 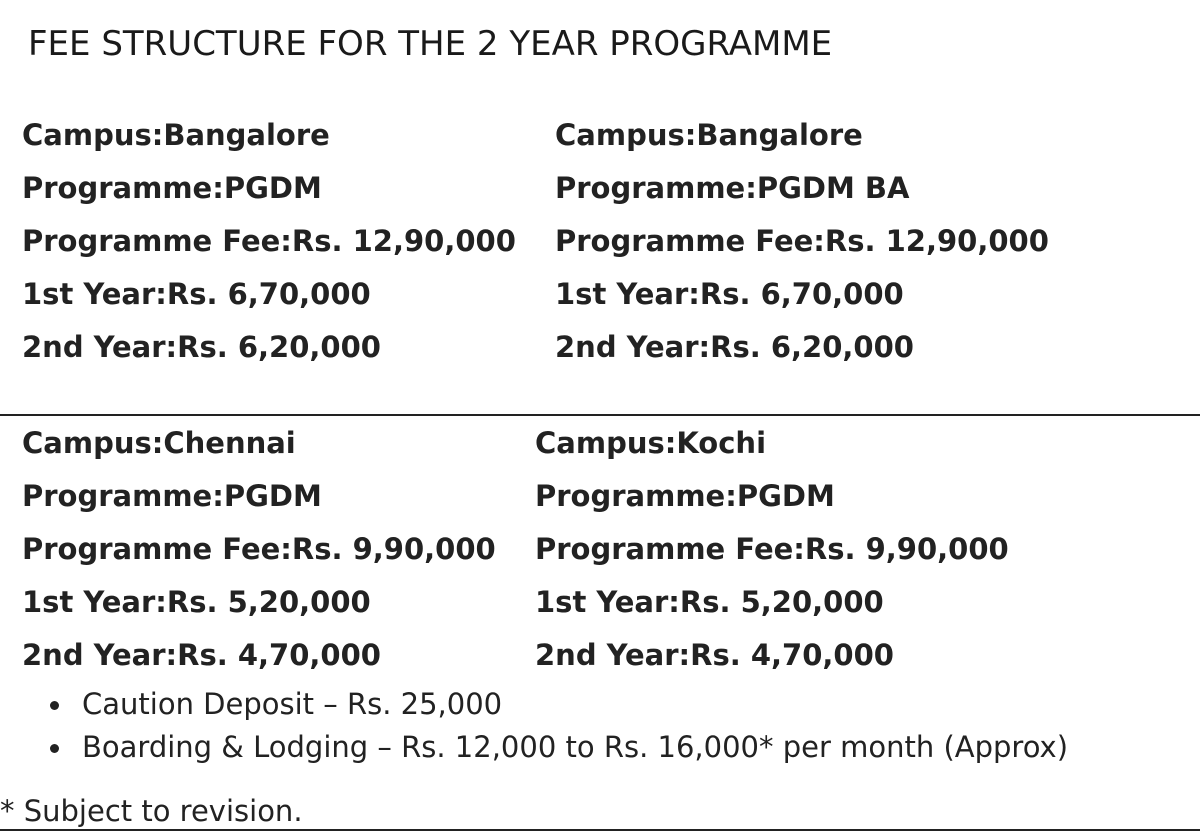 I want to click on note-text: Caution Deposit – Rs. 25,000, so click(x=292, y=704).